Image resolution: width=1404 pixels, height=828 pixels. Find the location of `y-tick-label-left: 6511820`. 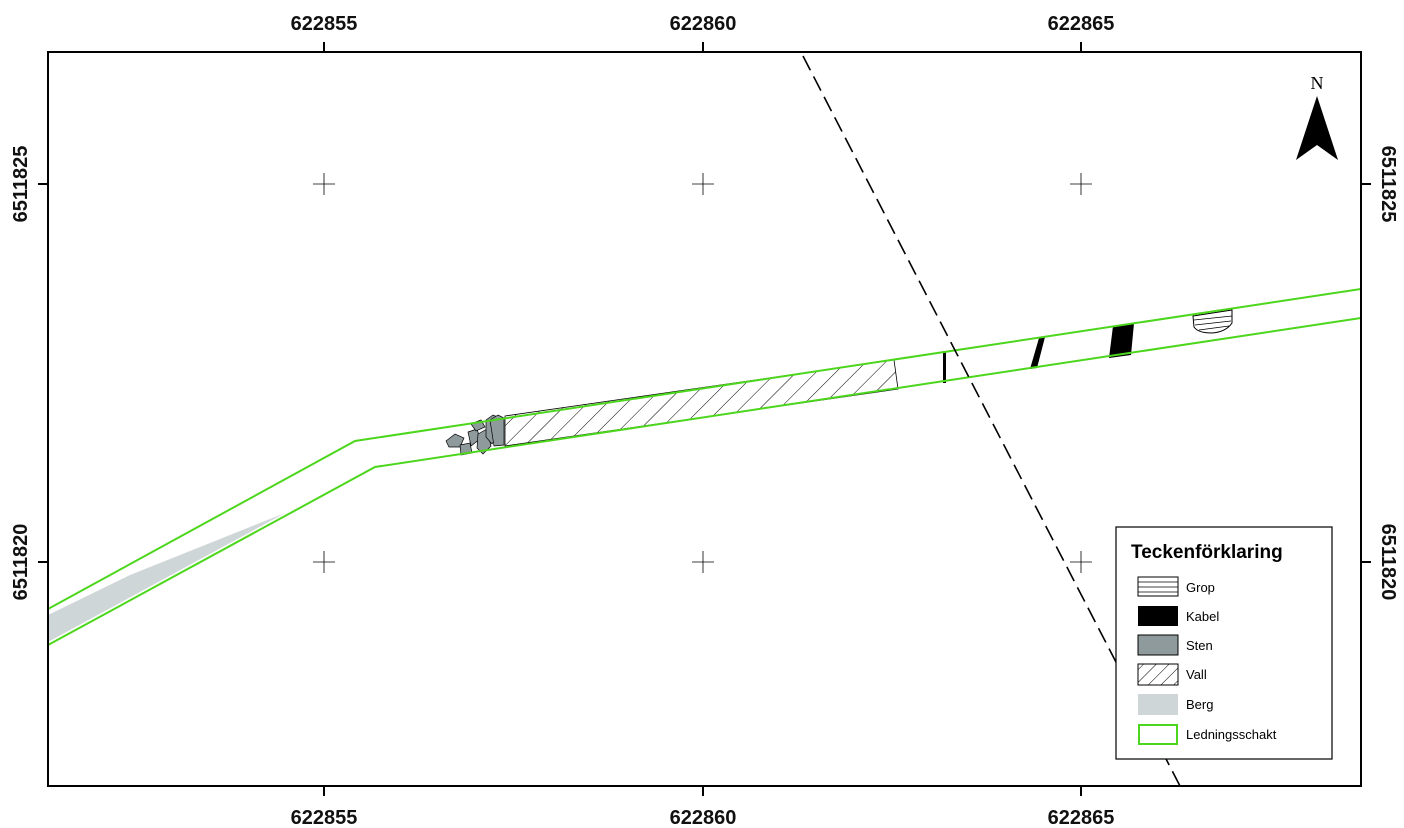

y-tick-label-left: 6511820 is located at coordinates (21, 562).